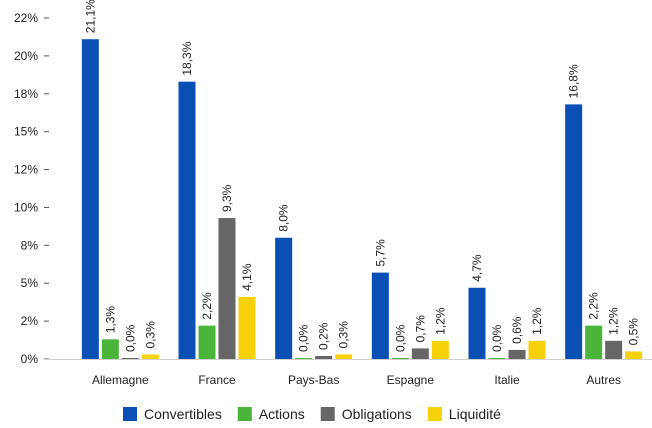  I want to click on bar-obligations-pays-bas, so click(324, 357).